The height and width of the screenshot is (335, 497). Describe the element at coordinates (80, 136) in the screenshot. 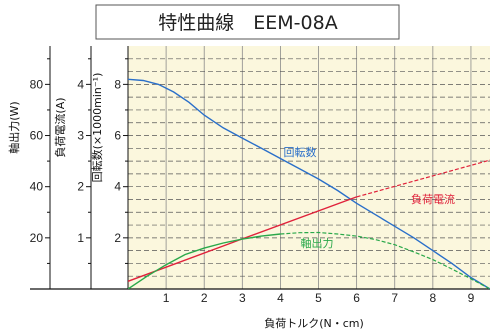

I see `y-tick-label: 3` at that location.